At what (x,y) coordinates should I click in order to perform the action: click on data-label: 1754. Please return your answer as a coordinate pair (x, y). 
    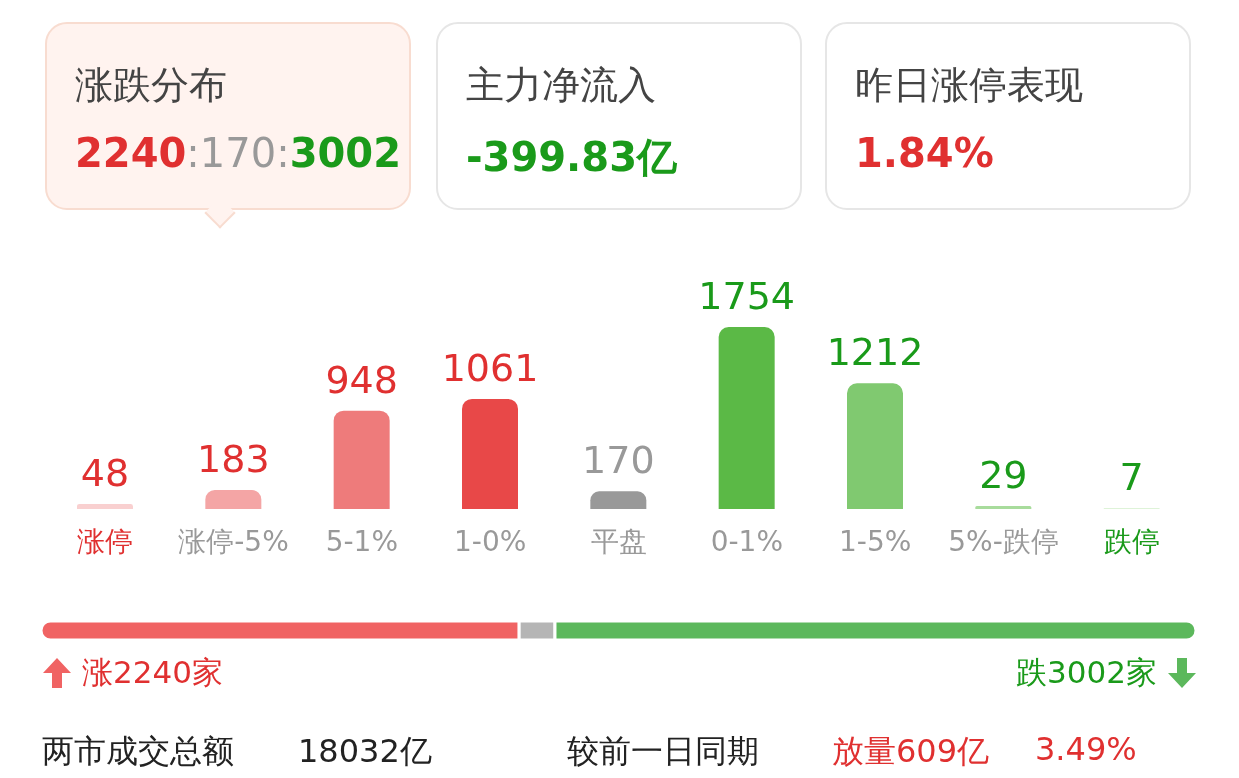
    Looking at the image, I should click on (747, 296).